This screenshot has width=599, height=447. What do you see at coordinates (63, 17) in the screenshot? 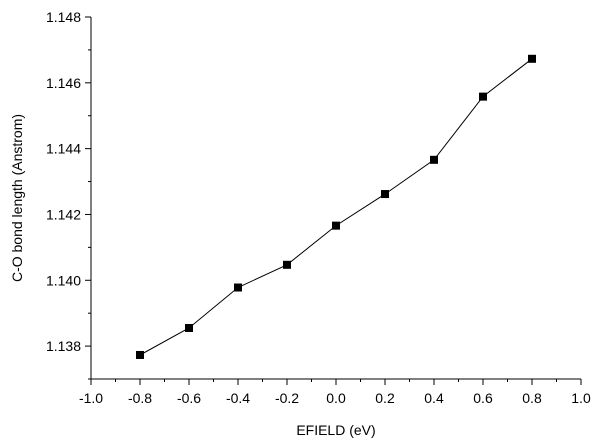
I see `y-tick-label: 1.148` at bounding box center [63, 17].